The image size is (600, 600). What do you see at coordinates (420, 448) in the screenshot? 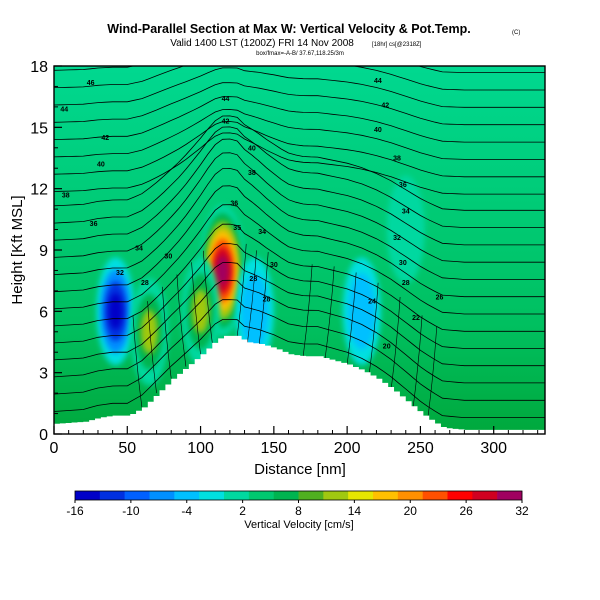
I see `x-tick-label: 250` at bounding box center [420, 448].